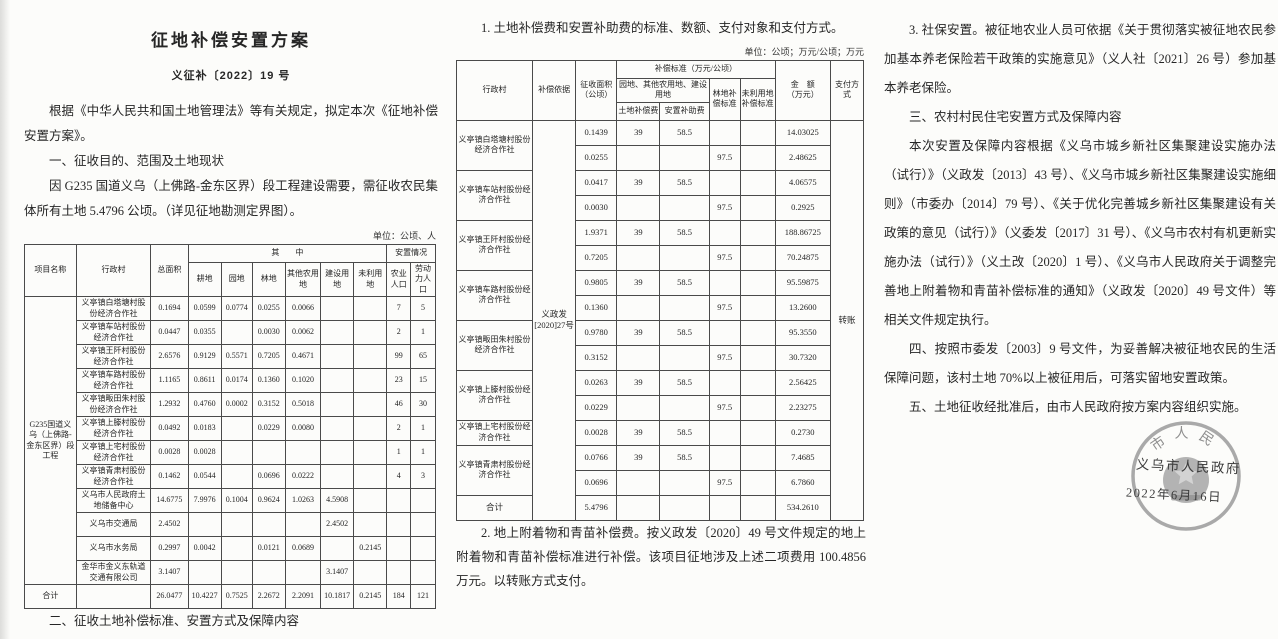 This screenshot has height=639, width=1278. What do you see at coordinates (596, 282) in the screenshot?
I see `value-cell: 0.9805` at bounding box center [596, 282].